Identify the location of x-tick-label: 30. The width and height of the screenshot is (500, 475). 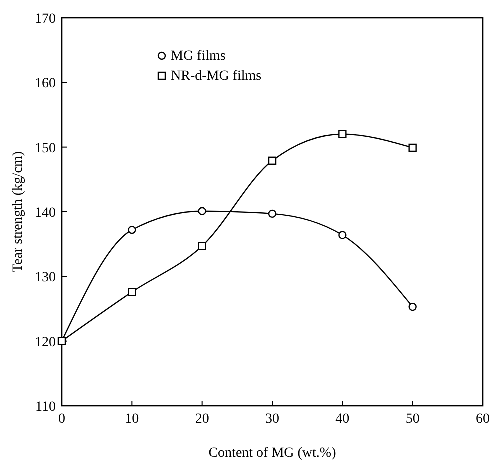
(273, 419).